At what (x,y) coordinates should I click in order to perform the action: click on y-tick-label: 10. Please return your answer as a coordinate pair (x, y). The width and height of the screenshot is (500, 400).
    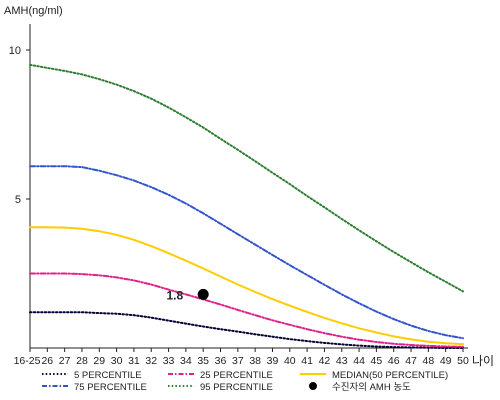
    Looking at the image, I should click on (15, 51).